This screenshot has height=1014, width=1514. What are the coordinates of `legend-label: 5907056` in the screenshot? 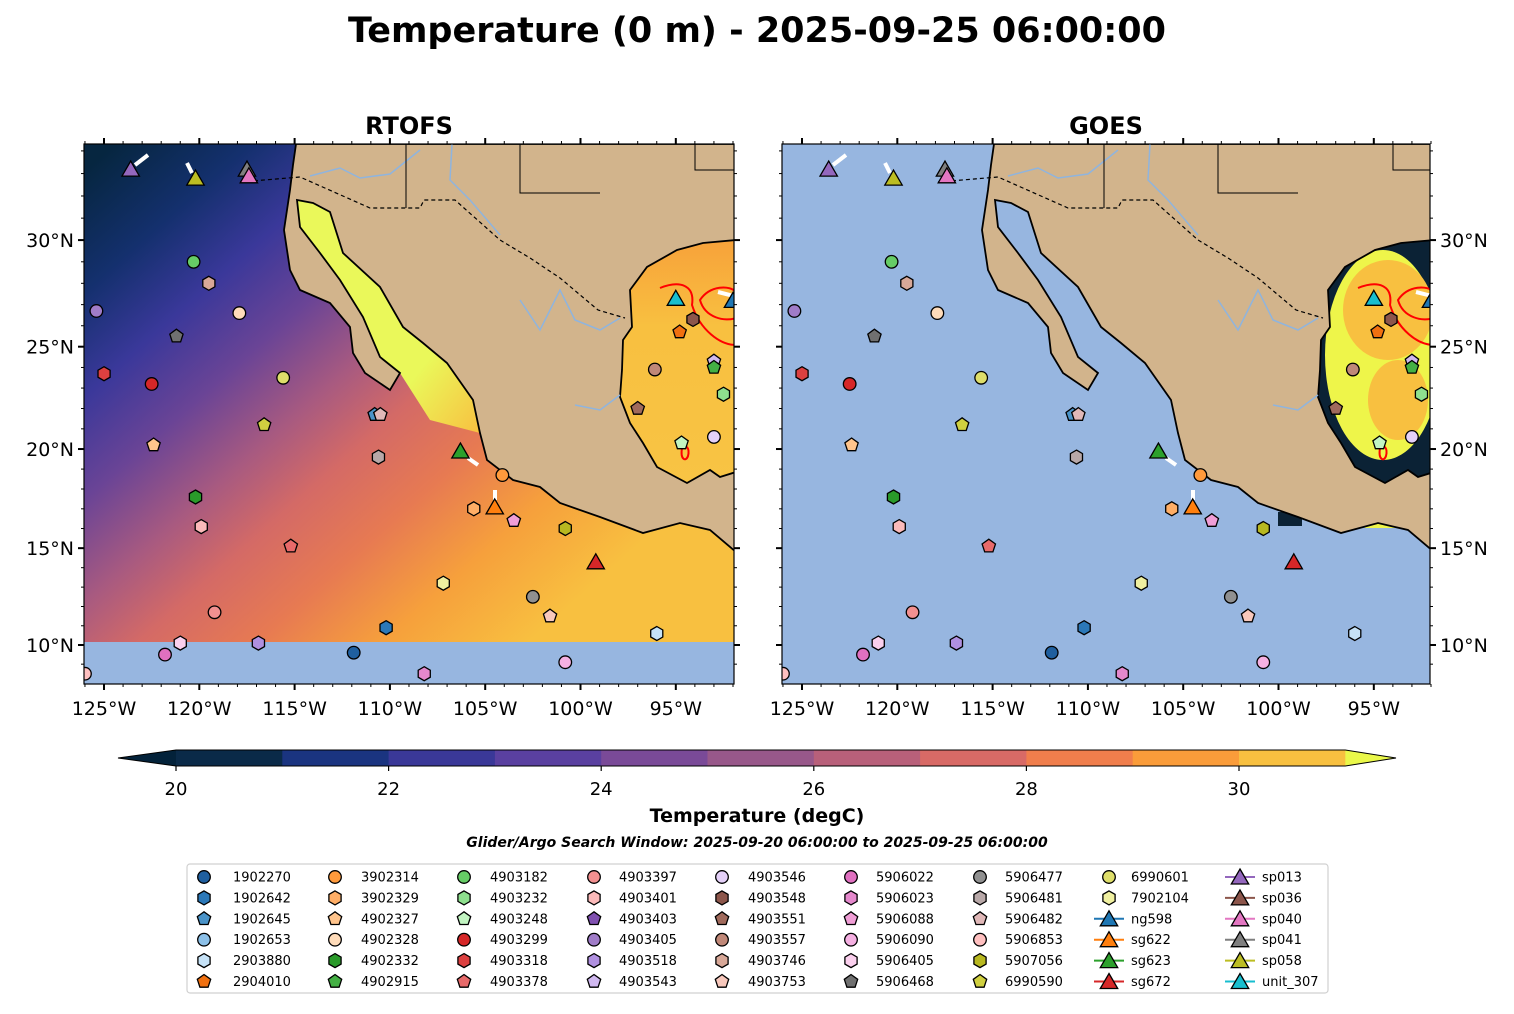 It's located at (1034, 961).